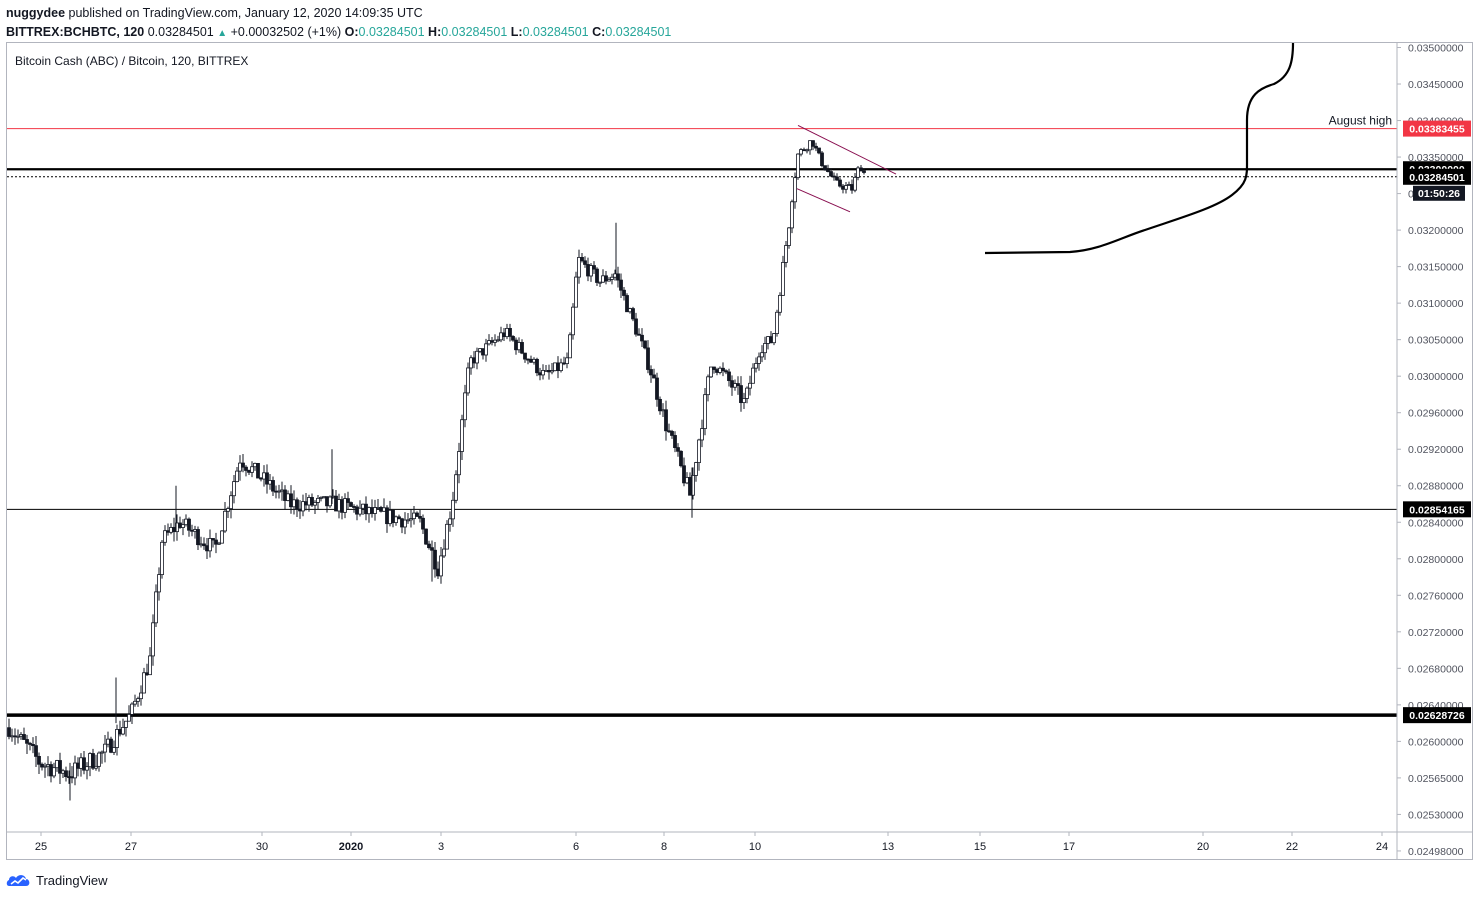 Image resolution: width=1479 pixels, height=898 pixels. What do you see at coordinates (1436, 633) in the screenshot?
I see `price-tick-label: 0.02720000` at bounding box center [1436, 633].